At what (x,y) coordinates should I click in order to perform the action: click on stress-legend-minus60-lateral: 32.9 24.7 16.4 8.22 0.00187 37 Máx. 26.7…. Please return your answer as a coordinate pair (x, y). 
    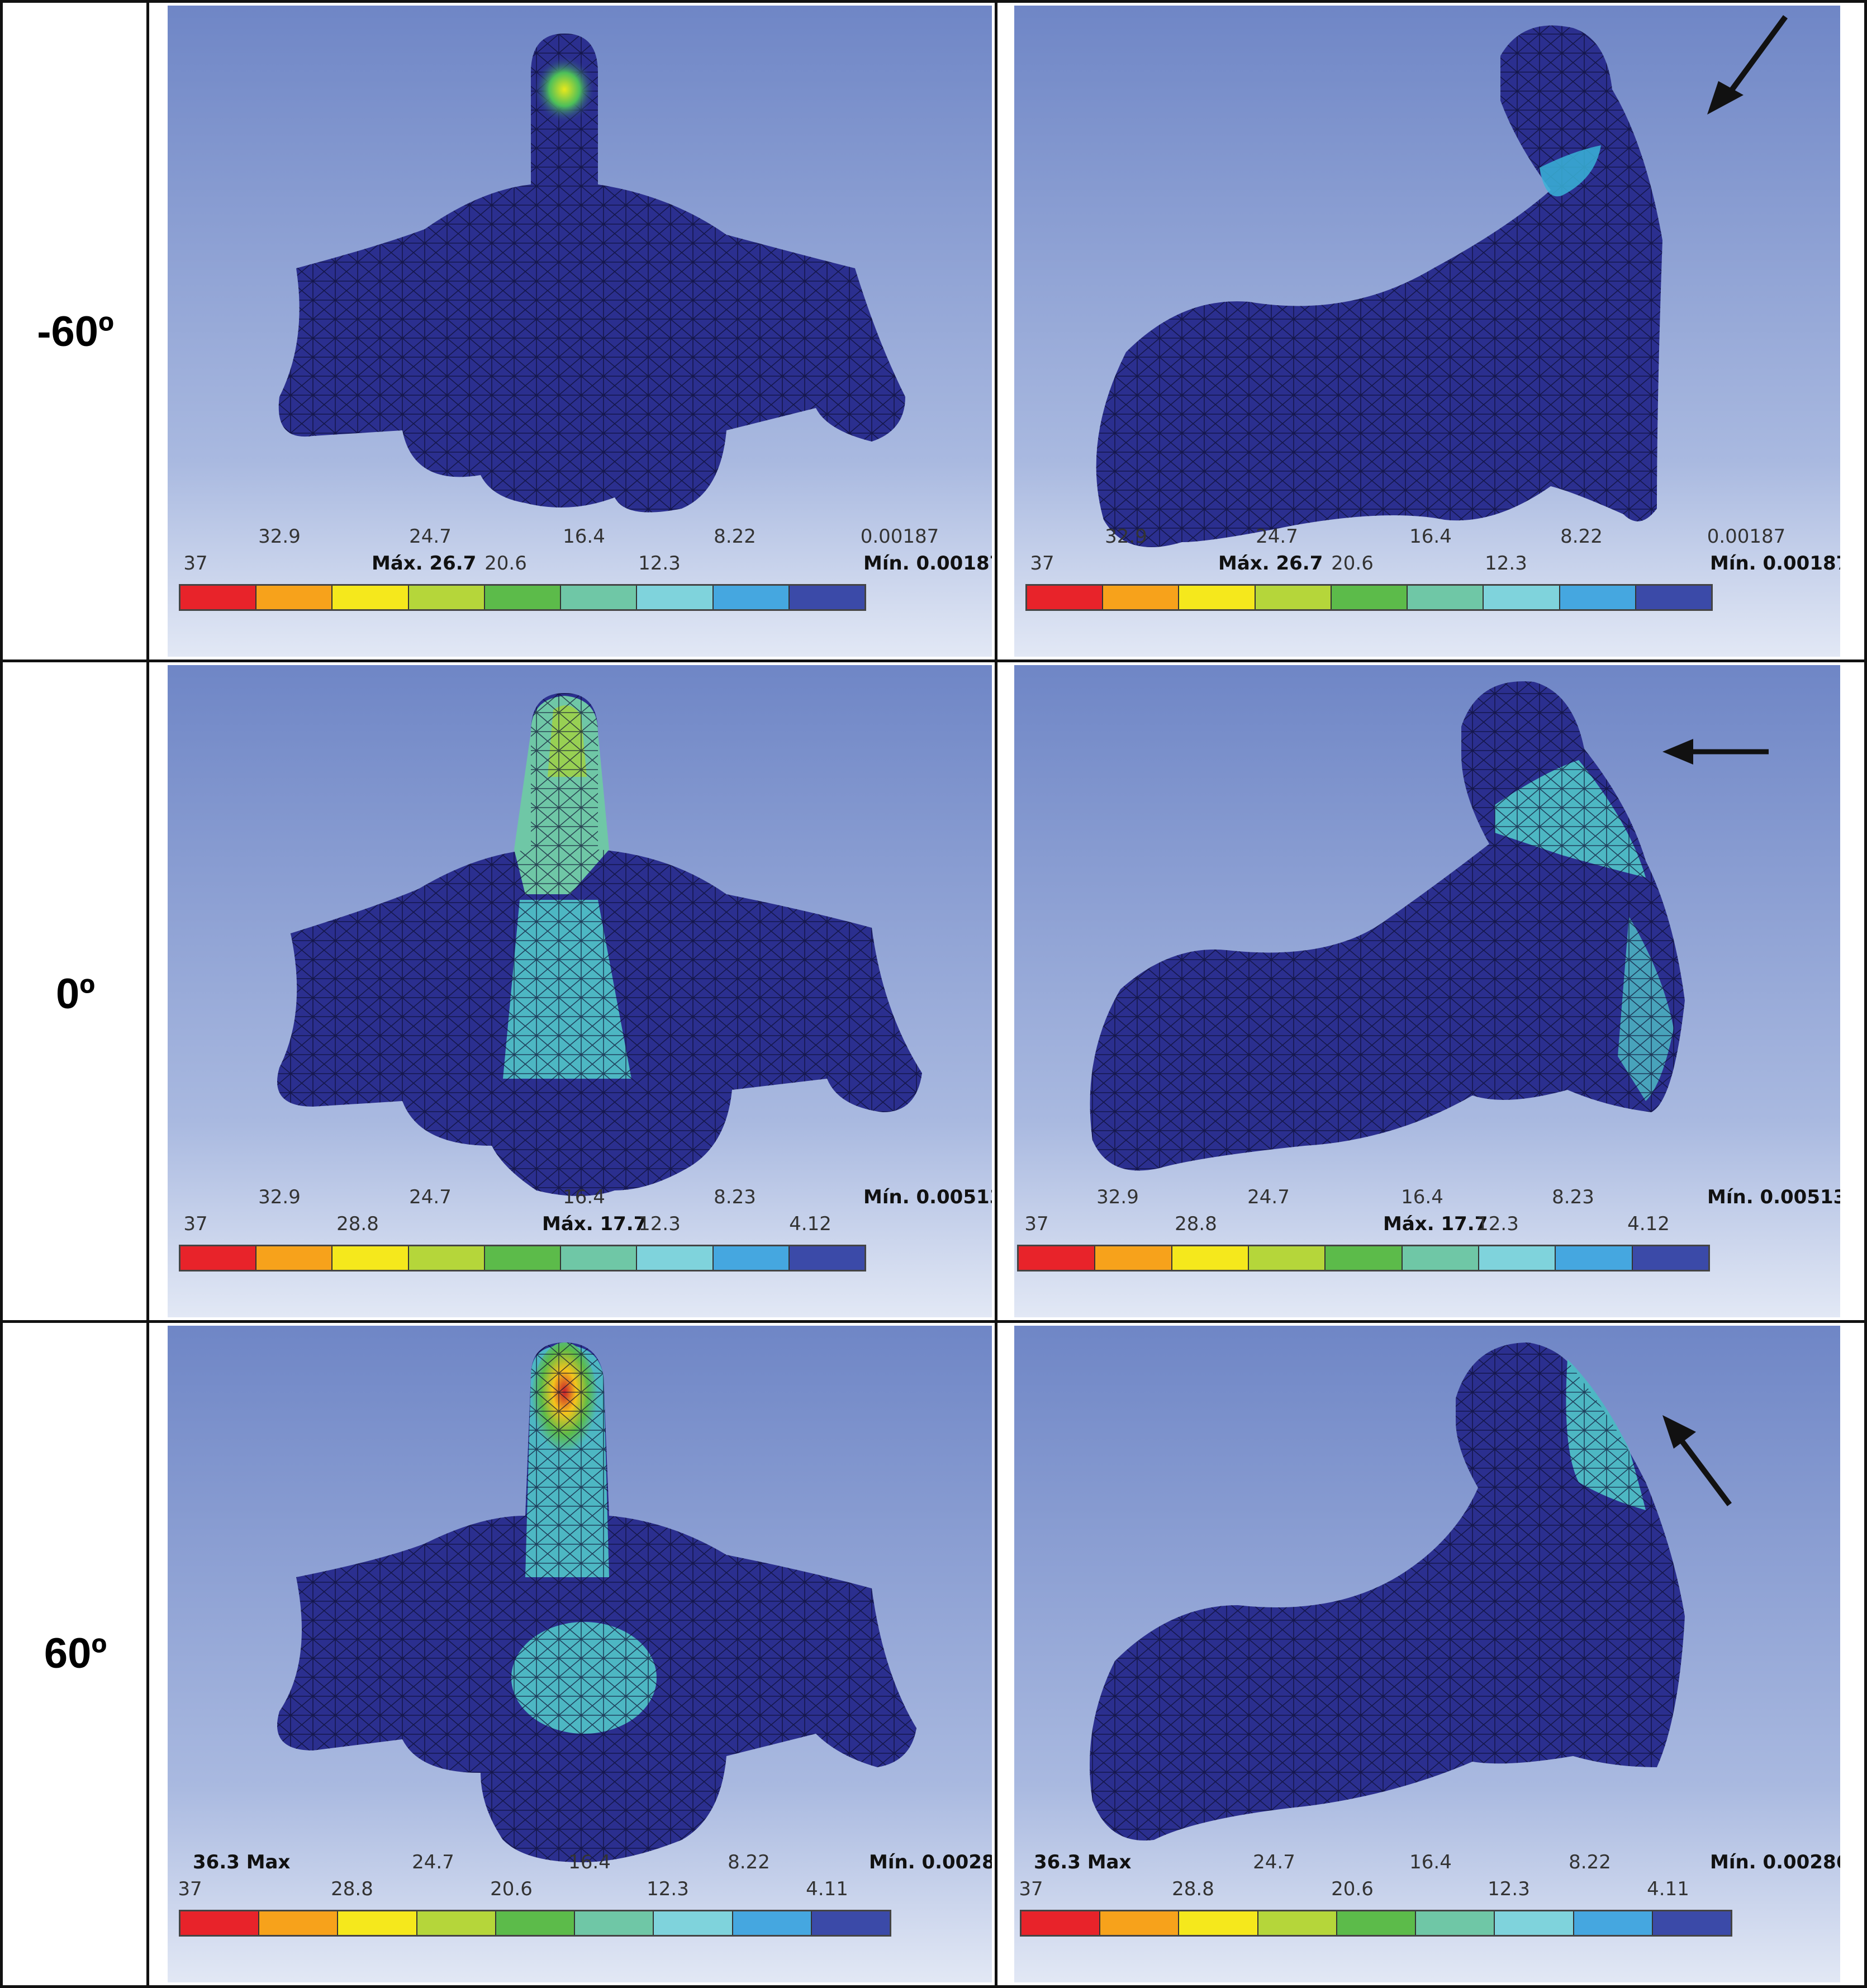
    Looking at the image, I should click on (1427, 588).